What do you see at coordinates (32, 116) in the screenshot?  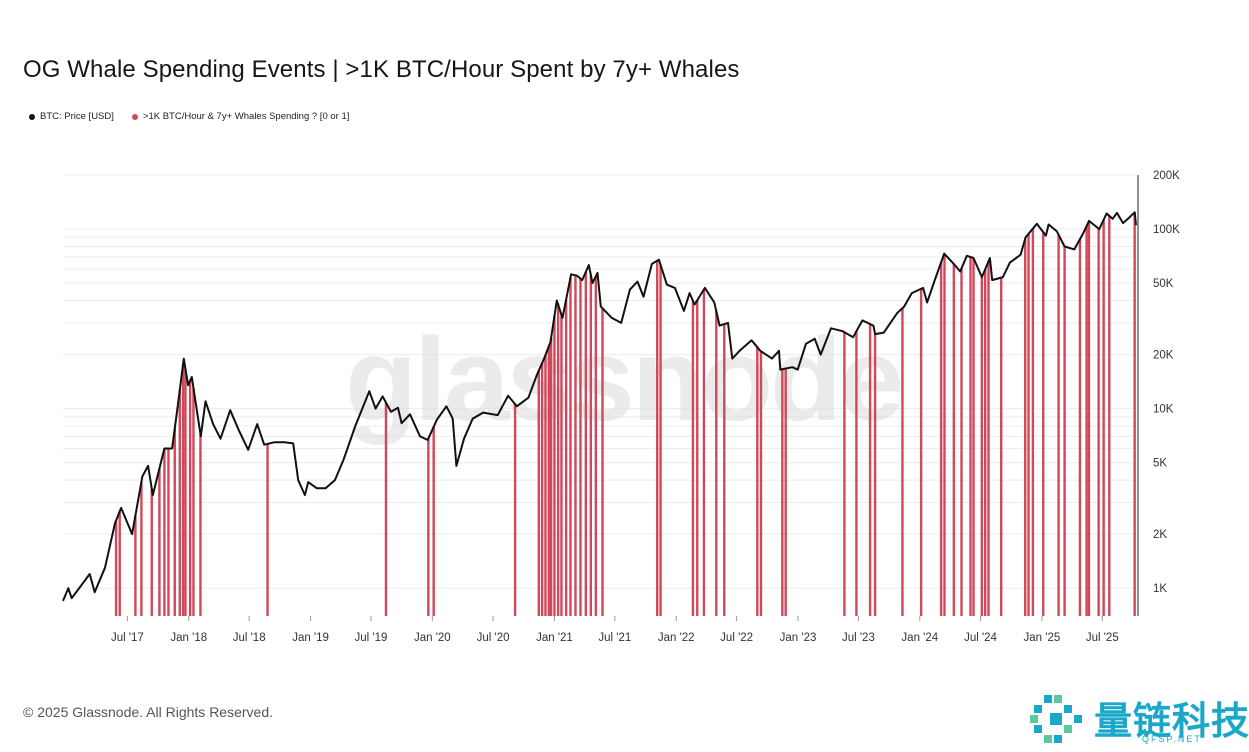 I see `legend-dot-price` at bounding box center [32, 116].